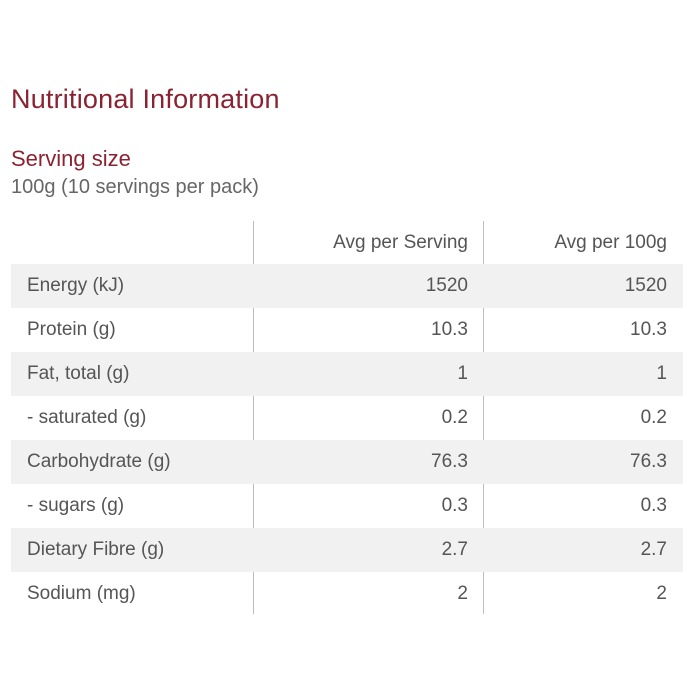  Describe the element at coordinates (347, 286) in the screenshot. I see `table-row: Energy (kJ) 1520 1520` at that location.